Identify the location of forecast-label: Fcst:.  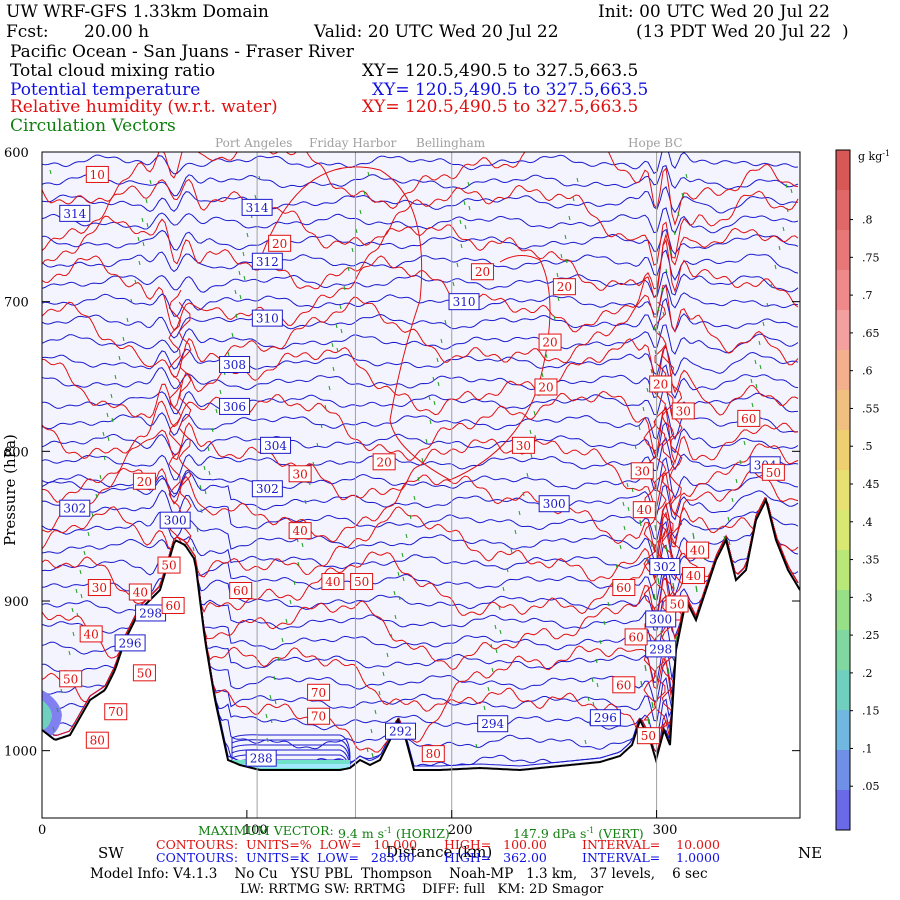
(27, 32).